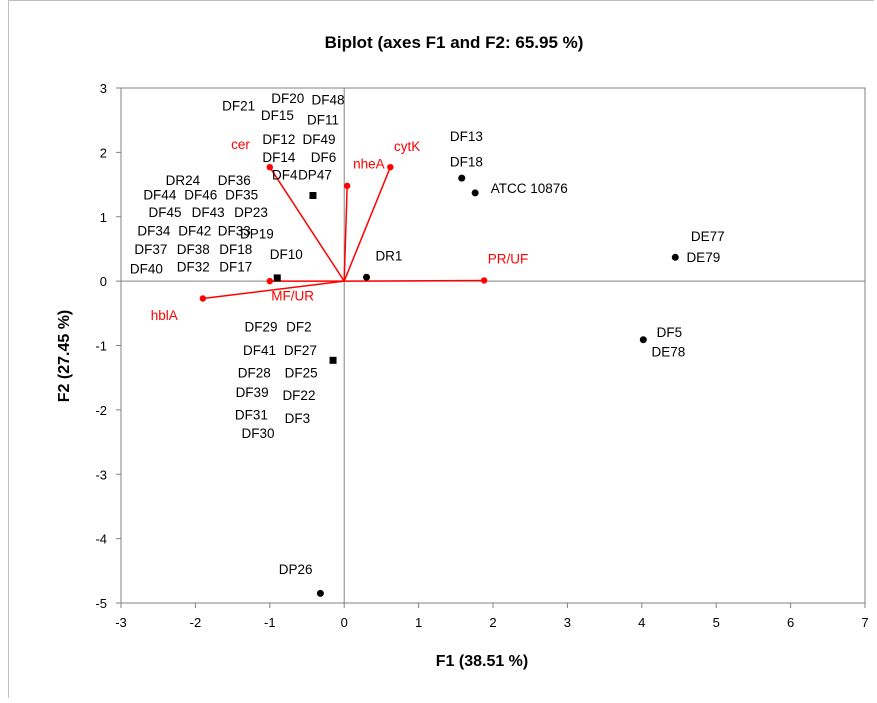 This screenshot has height=703, width=877. What do you see at coordinates (508, 259) in the screenshot?
I see `variable-label: PR/UF` at bounding box center [508, 259].